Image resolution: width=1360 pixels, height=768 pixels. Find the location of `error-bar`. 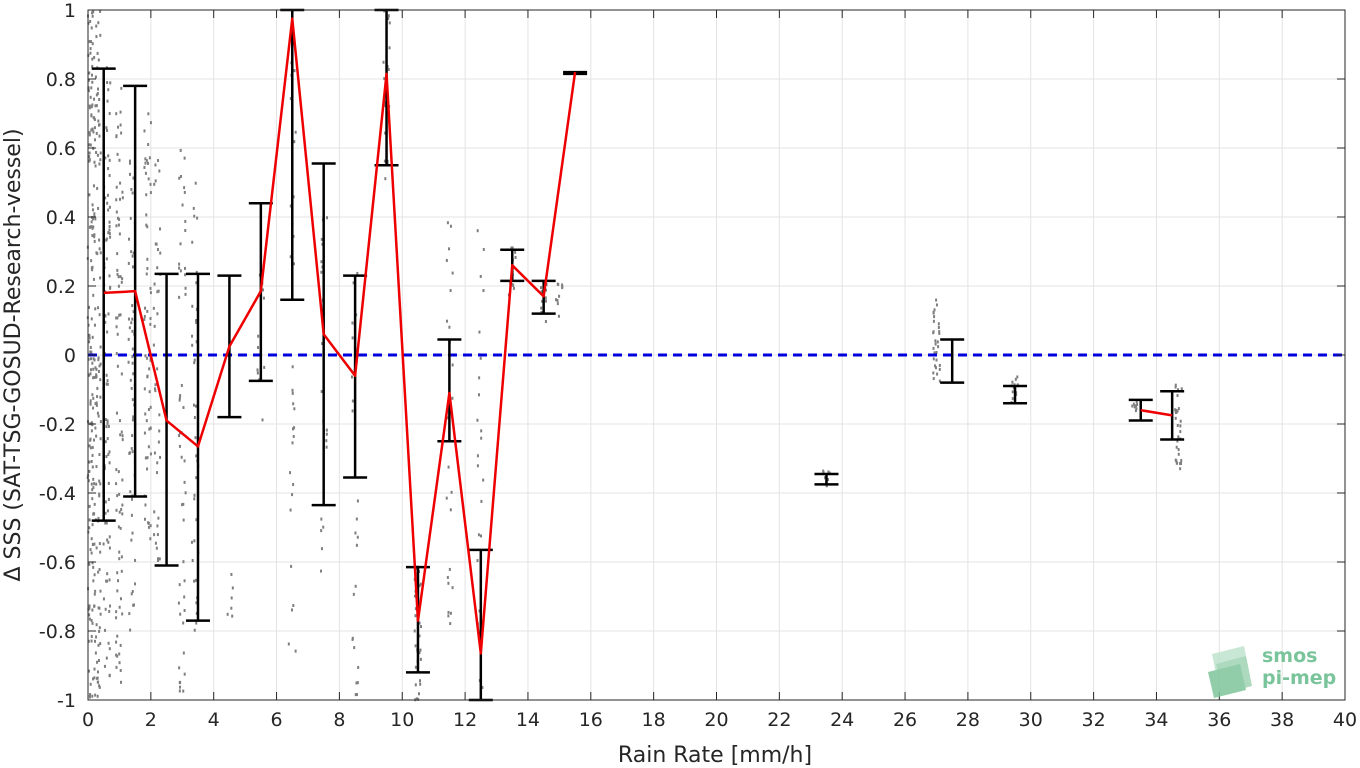

error-bar is located at coordinates (1015, 394).